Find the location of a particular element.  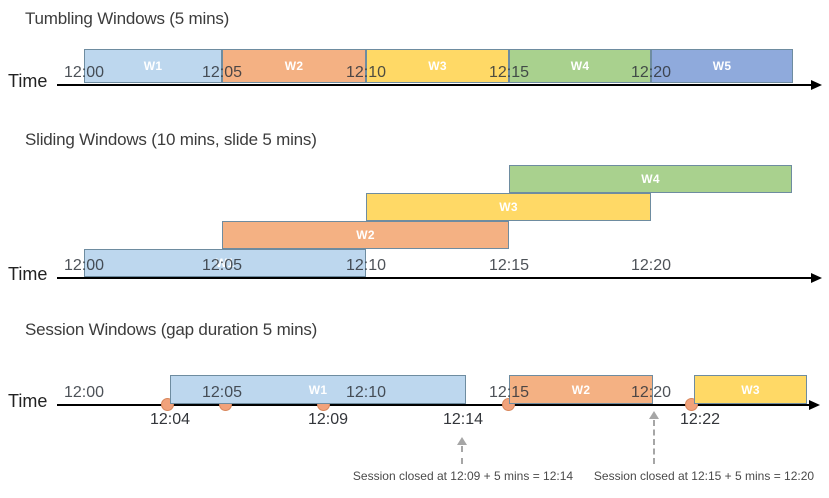

window-box: W5 is located at coordinates (722, 66).